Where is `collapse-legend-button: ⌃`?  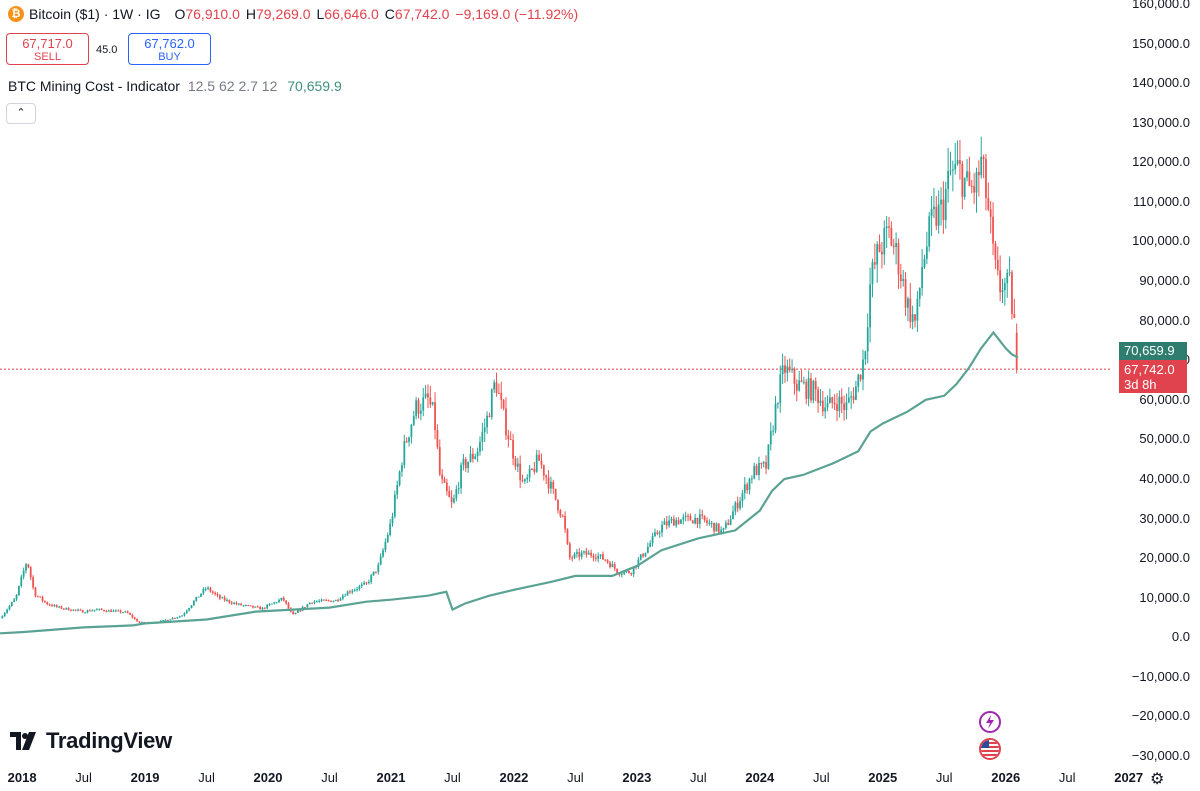
collapse-legend-button: ⌃ is located at coordinates (21, 113).